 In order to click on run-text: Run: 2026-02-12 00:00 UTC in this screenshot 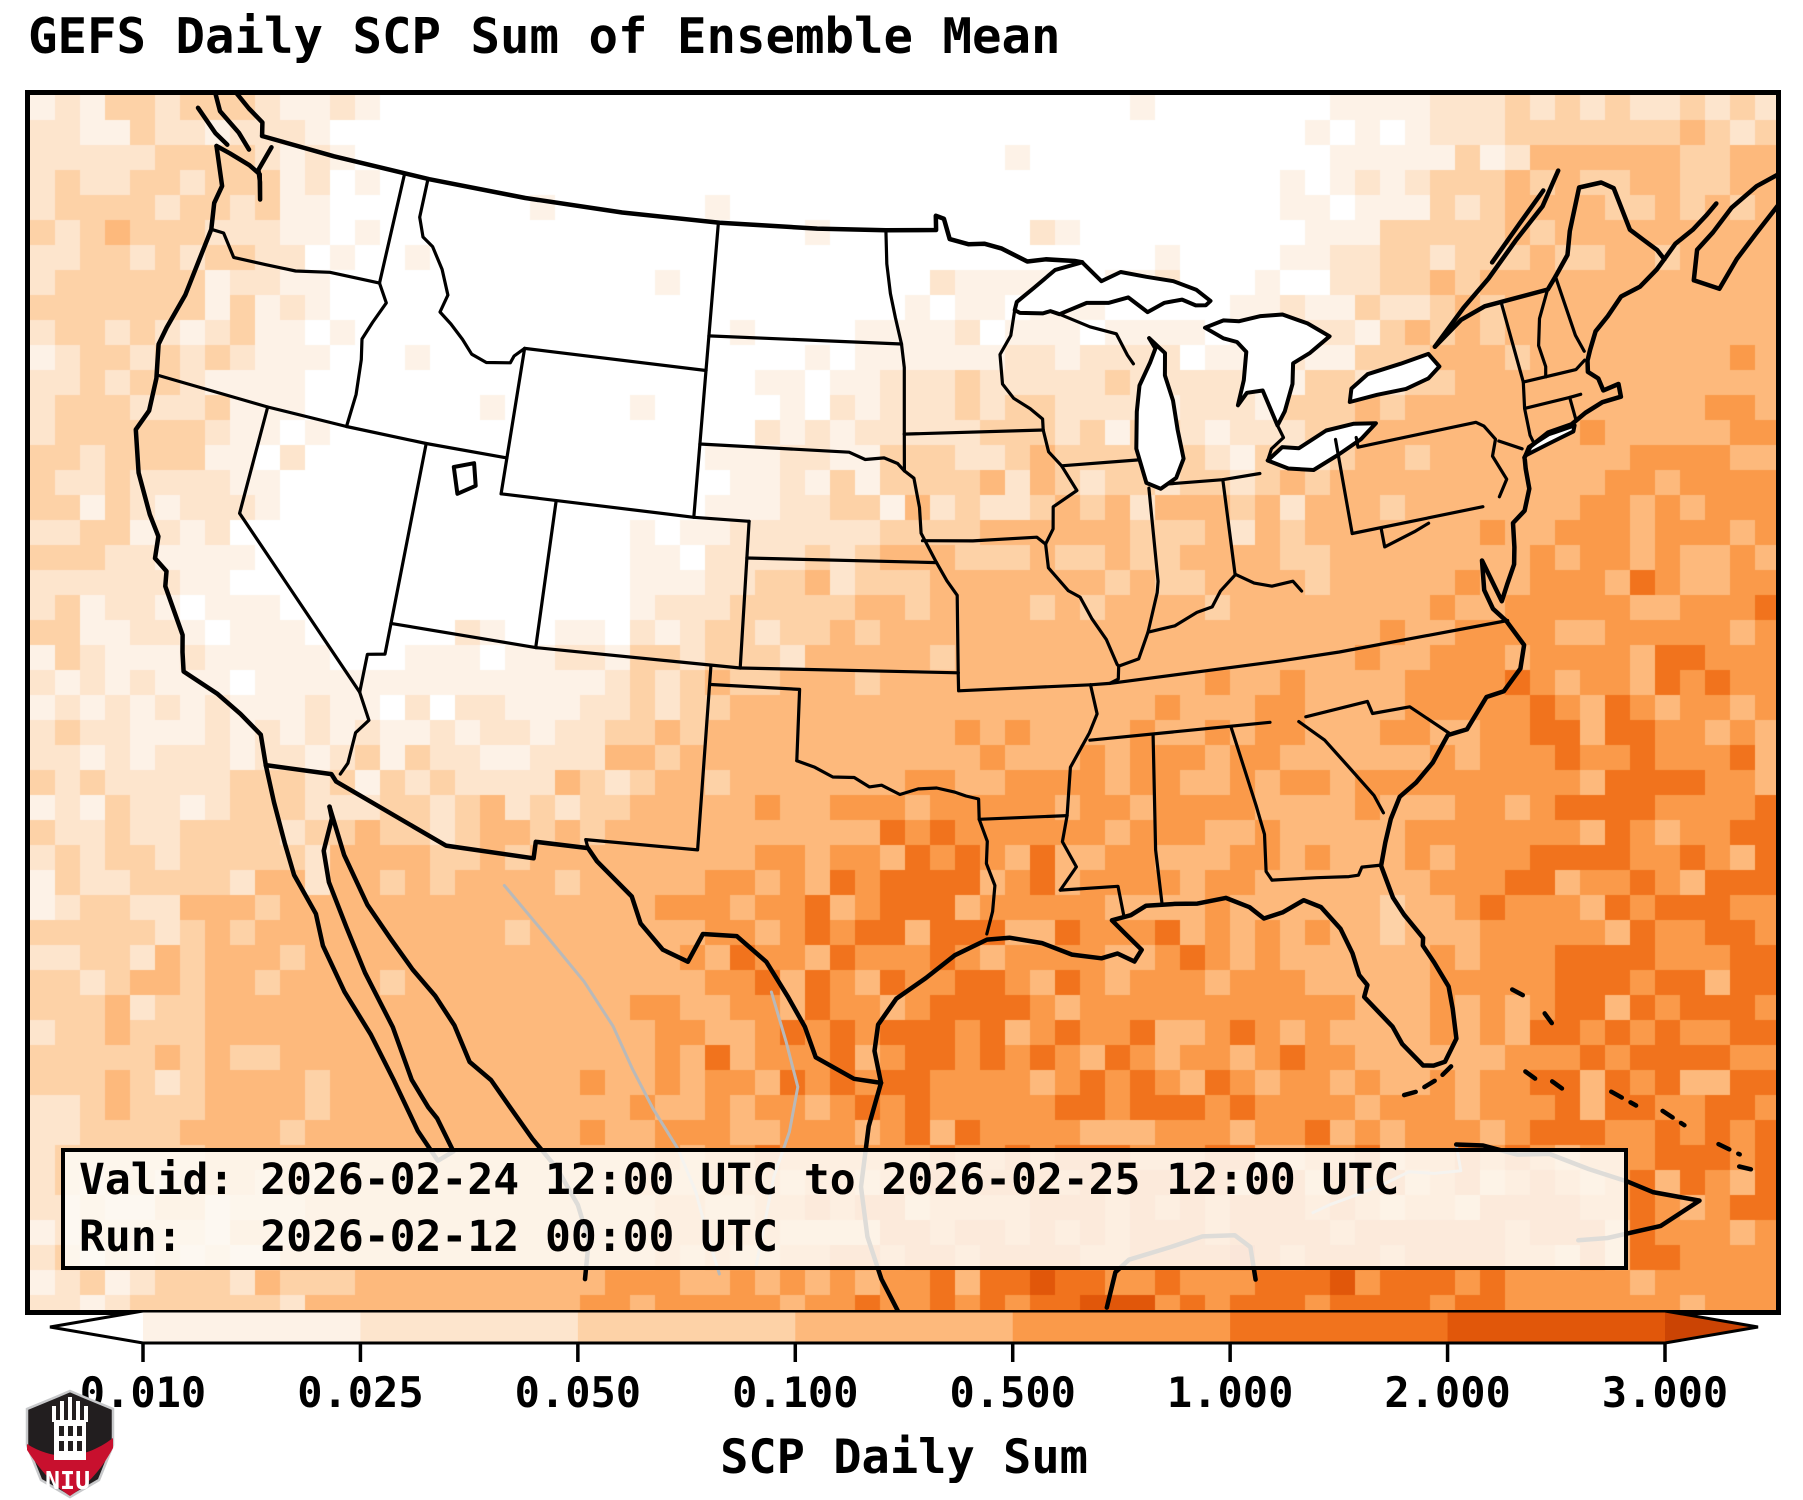, I will do `click(428, 1237)`.